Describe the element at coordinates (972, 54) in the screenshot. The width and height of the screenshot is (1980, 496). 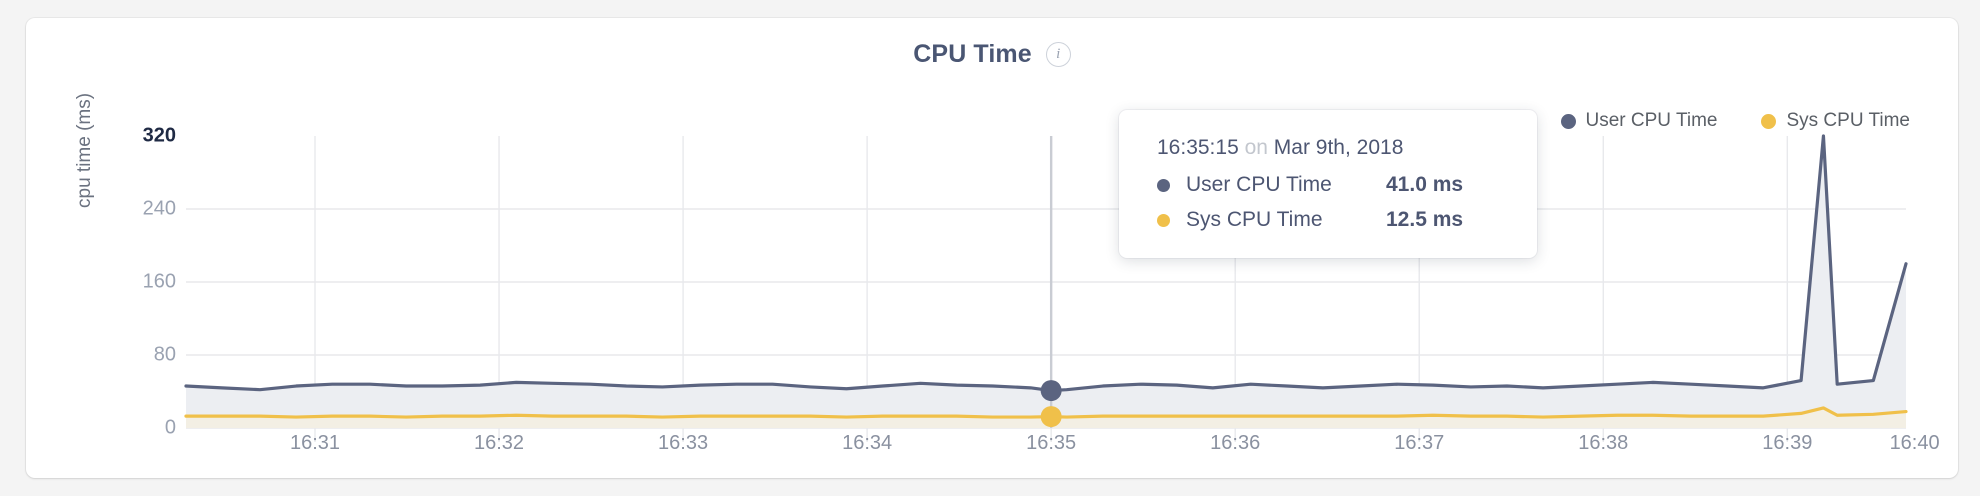
I see `page-title: CPU Time` at that location.